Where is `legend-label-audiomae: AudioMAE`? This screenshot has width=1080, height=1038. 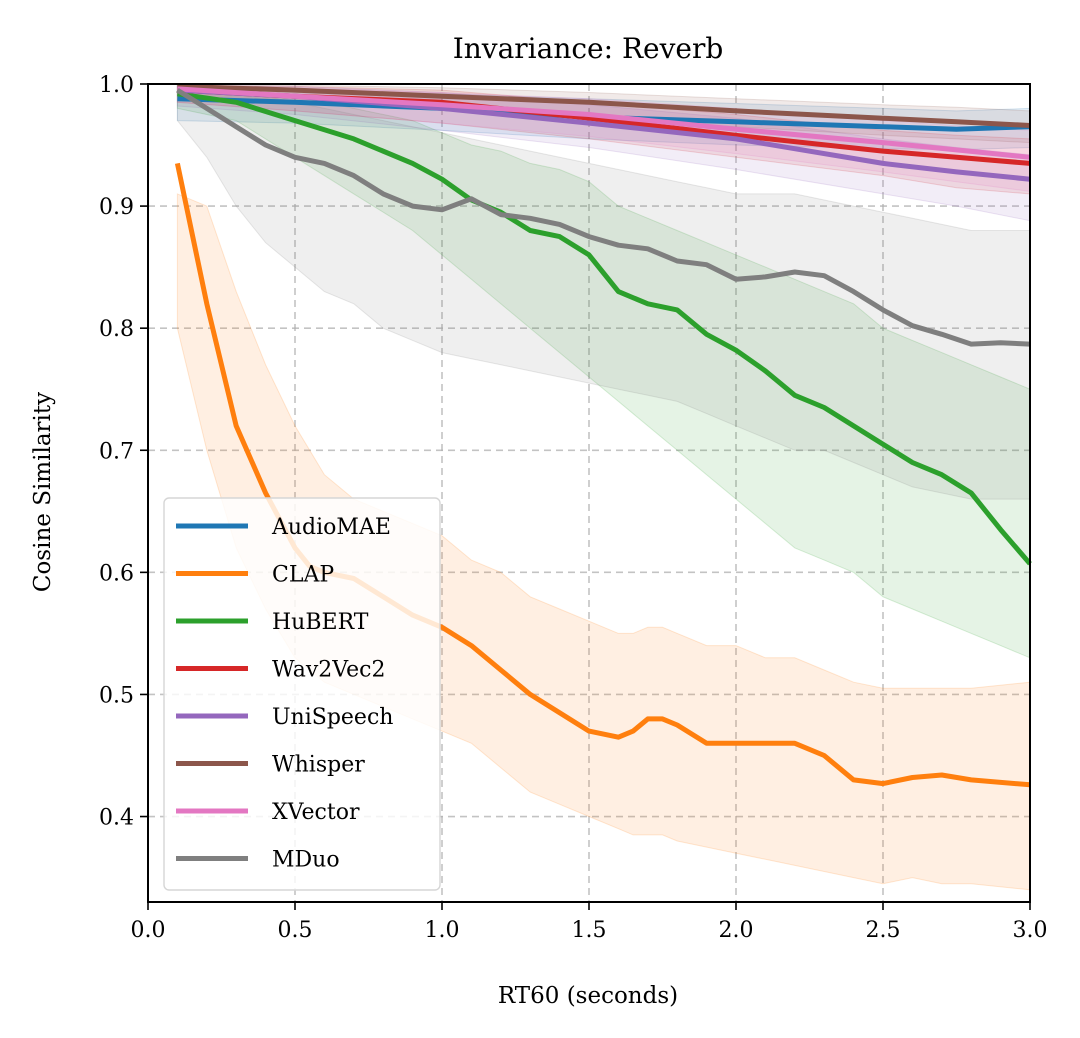 legend-label-audiomae: AudioMAE is located at coordinates (331, 527).